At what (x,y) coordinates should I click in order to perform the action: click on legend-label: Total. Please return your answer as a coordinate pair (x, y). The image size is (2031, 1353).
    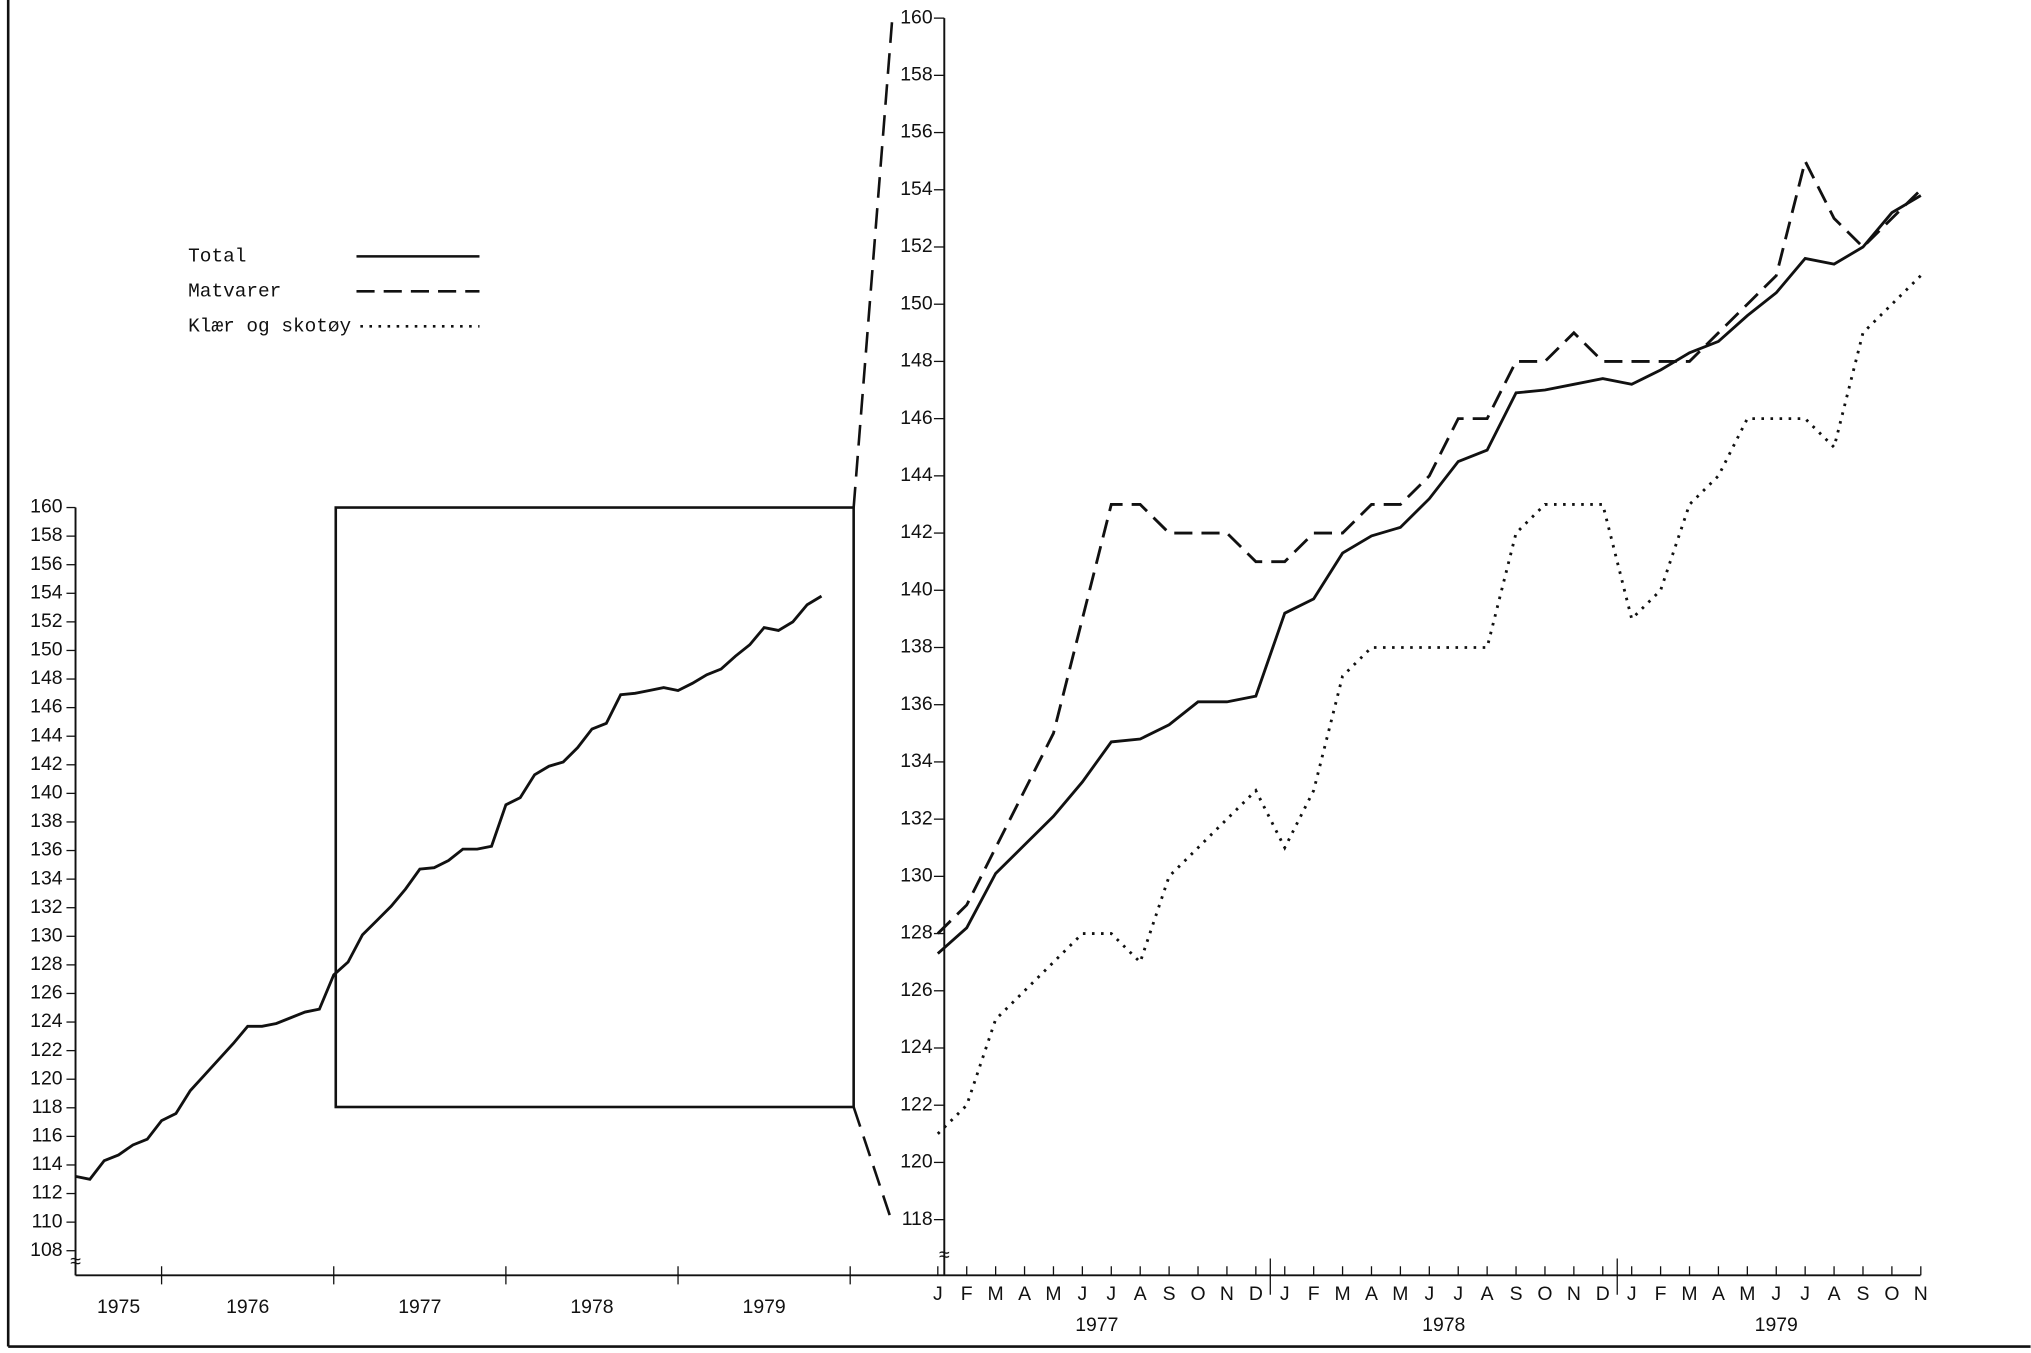
    Looking at the image, I should click on (217, 256).